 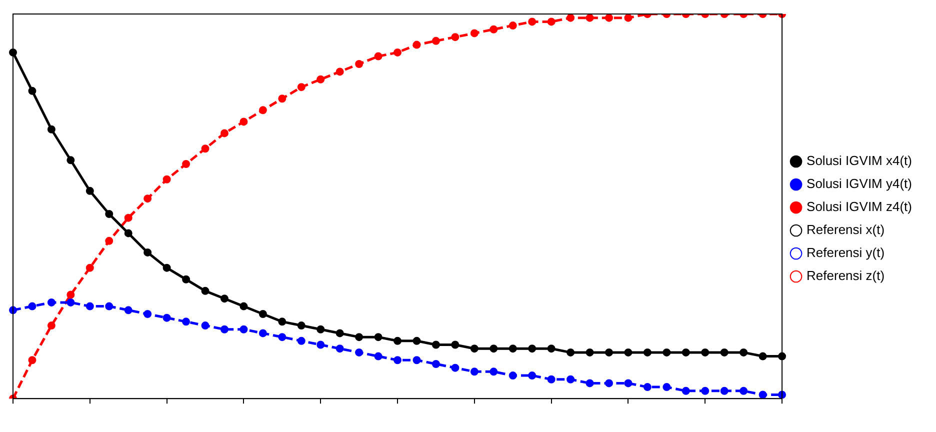 I want to click on legend-label: Referensi x(t), so click(x=845, y=230).